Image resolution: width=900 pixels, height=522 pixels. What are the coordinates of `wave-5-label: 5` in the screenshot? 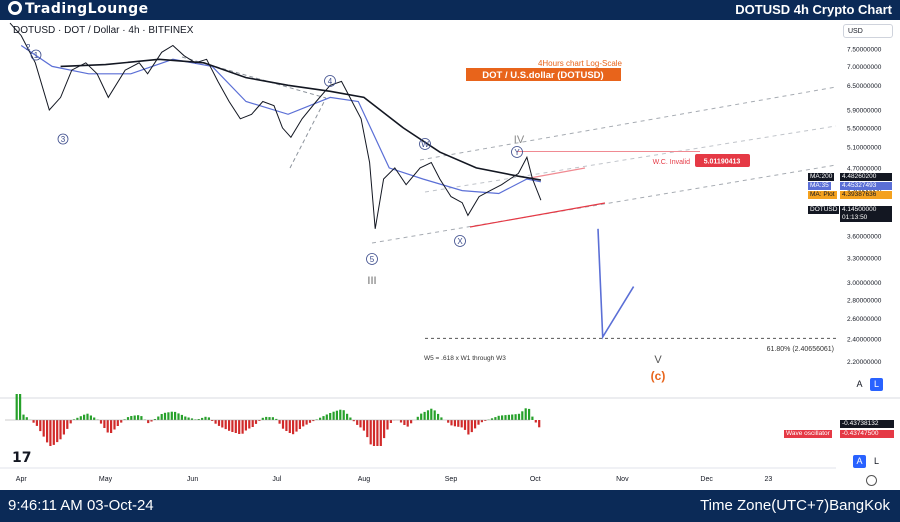 It's located at (372, 259).